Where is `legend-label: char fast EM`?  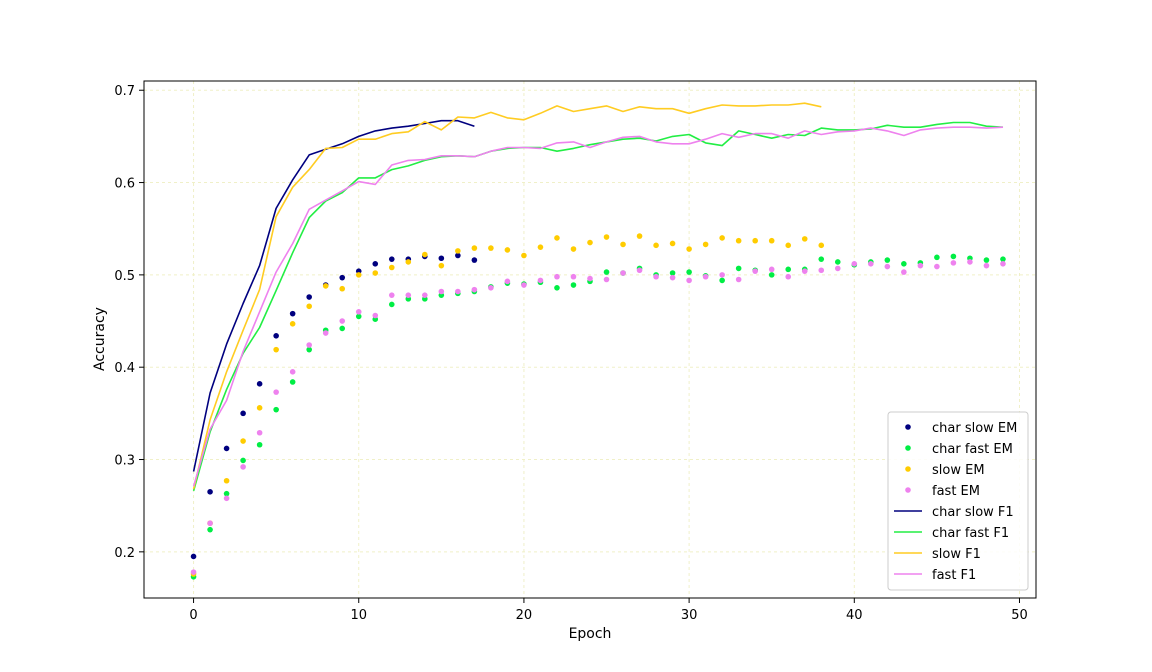 legend-label: char fast EM is located at coordinates (972, 449).